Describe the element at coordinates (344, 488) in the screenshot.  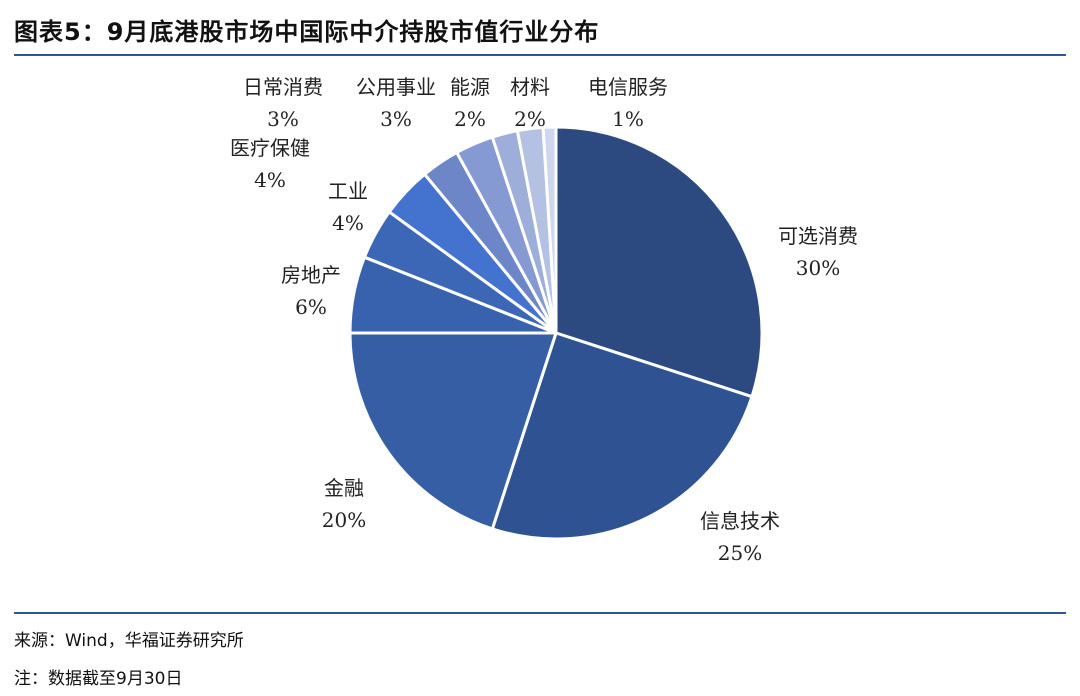
I see `label-金融-name: 金融` at that location.